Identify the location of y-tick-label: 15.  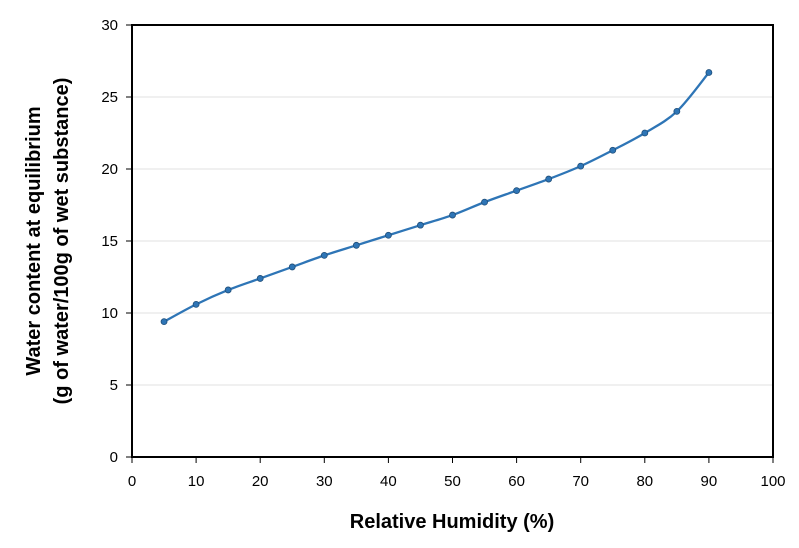
(109, 241).